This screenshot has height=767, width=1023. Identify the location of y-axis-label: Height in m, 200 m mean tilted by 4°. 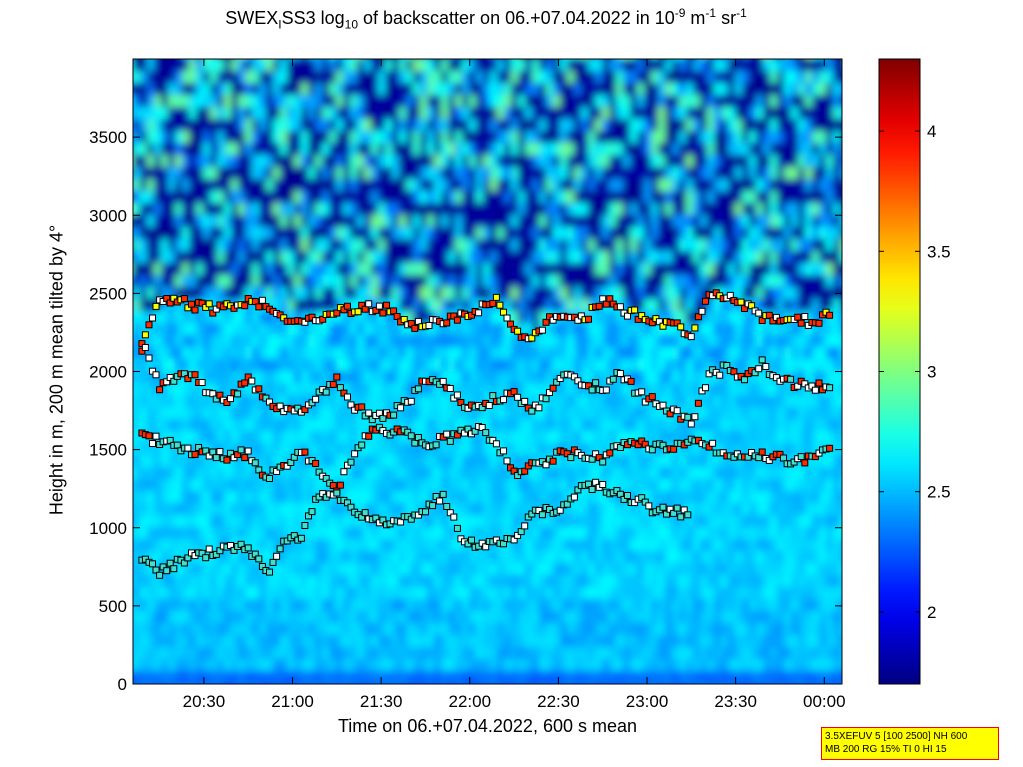
(56, 370).